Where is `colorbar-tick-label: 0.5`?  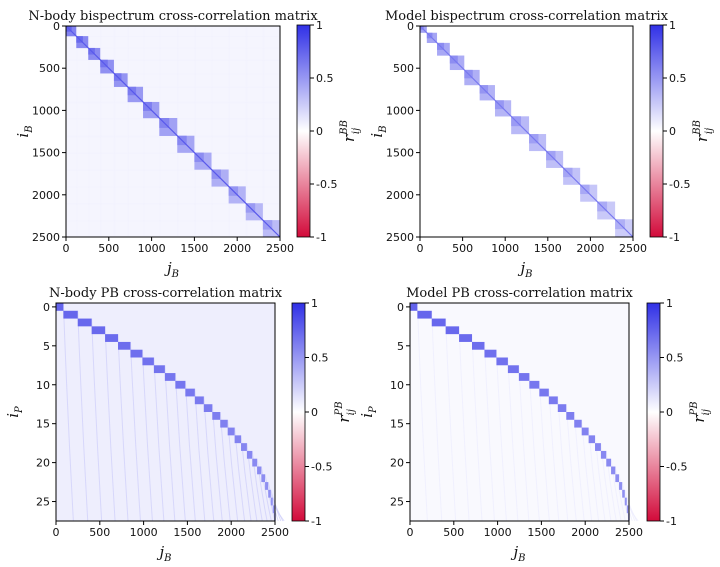 colorbar-tick-label: 0.5 is located at coordinates (320, 358).